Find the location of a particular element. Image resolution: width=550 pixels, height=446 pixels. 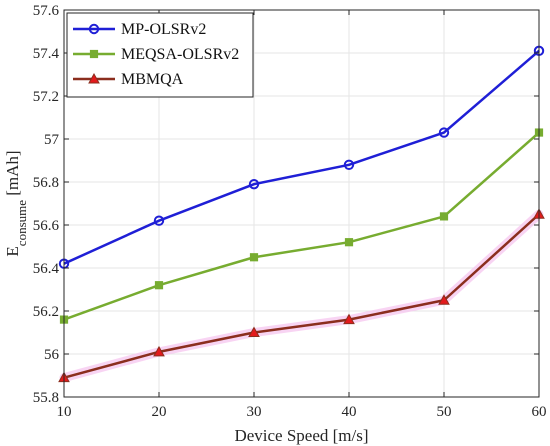

y-tick-label: 56.2 is located at coordinates (46, 312).